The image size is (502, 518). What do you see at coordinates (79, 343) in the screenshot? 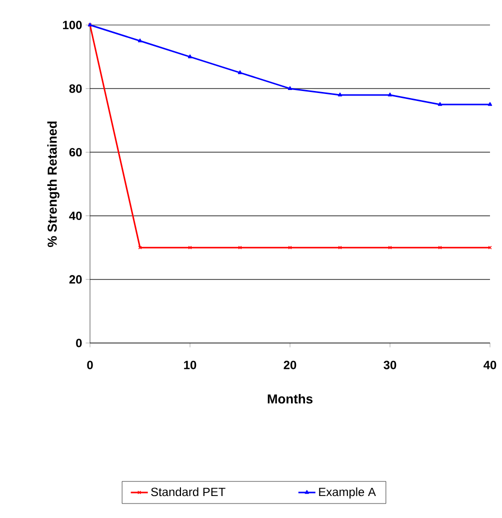
I see `y-tick-label: 0` at bounding box center [79, 343].